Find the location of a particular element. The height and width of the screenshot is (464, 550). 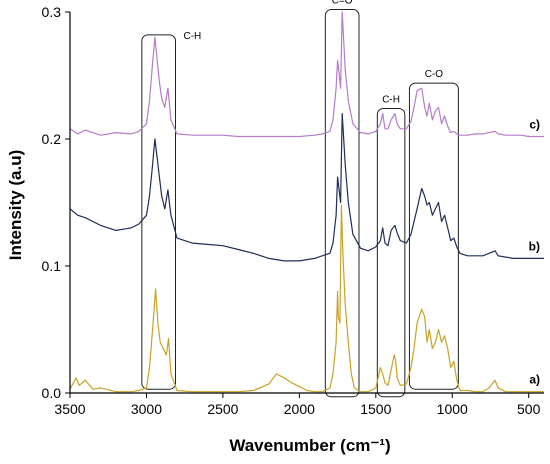

y-tick-label-1: 0.1 is located at coordinates (52, 266).